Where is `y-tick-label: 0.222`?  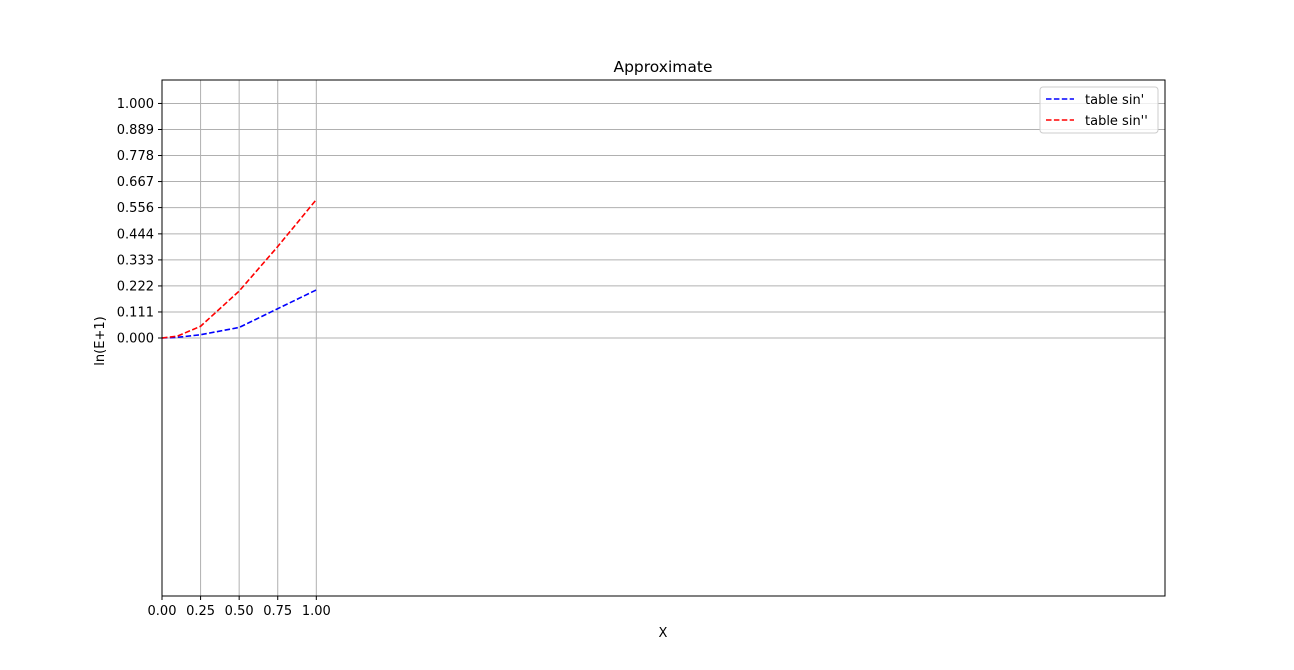
y-tick-label: 0.222 is located at coordinates (135, 286).